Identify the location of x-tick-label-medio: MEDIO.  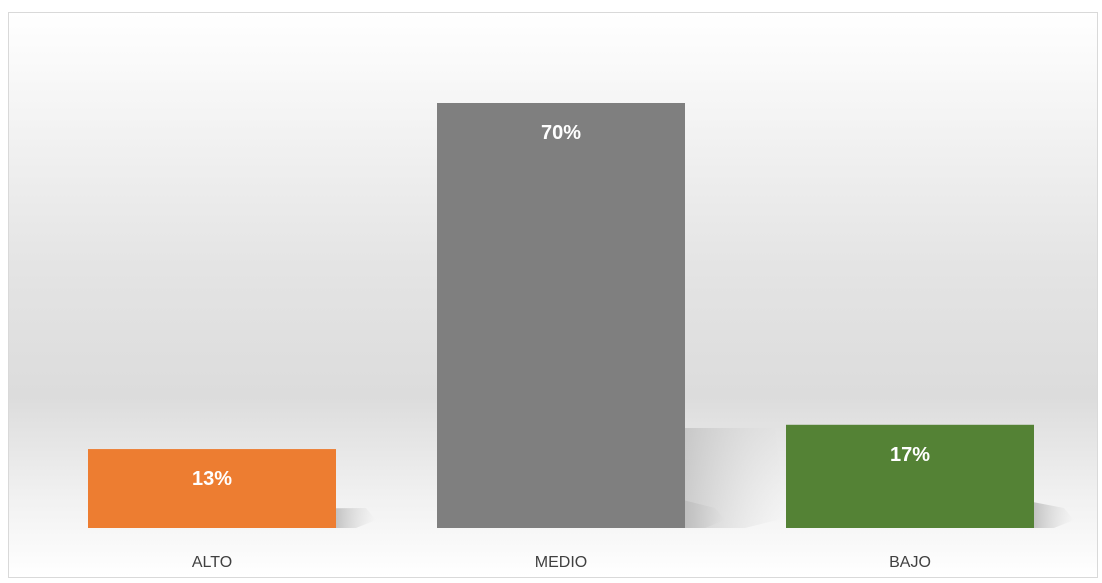
(561, 562).